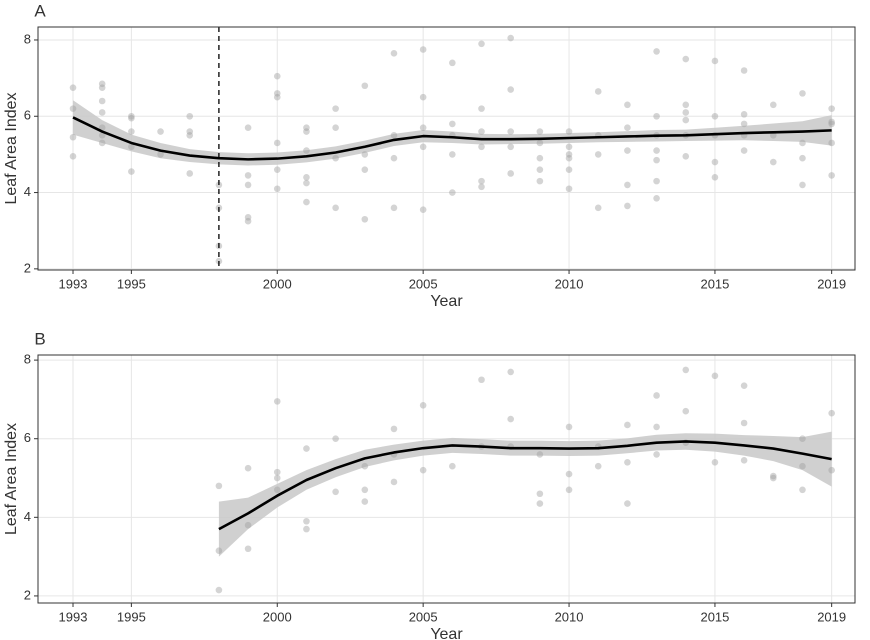  I want to click on x-axis-title: Year, so click(446, 301).